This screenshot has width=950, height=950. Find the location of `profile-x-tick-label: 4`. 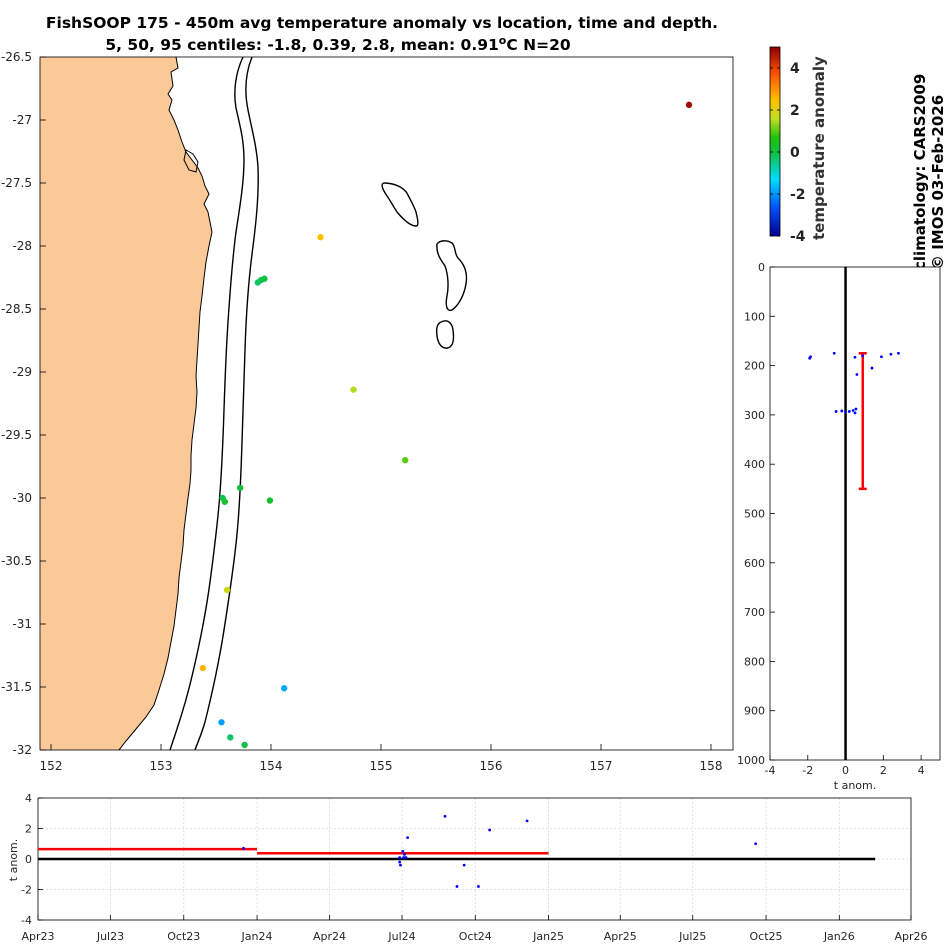

profile-x-tick-label: 4 is located at coordinates (921, 770).